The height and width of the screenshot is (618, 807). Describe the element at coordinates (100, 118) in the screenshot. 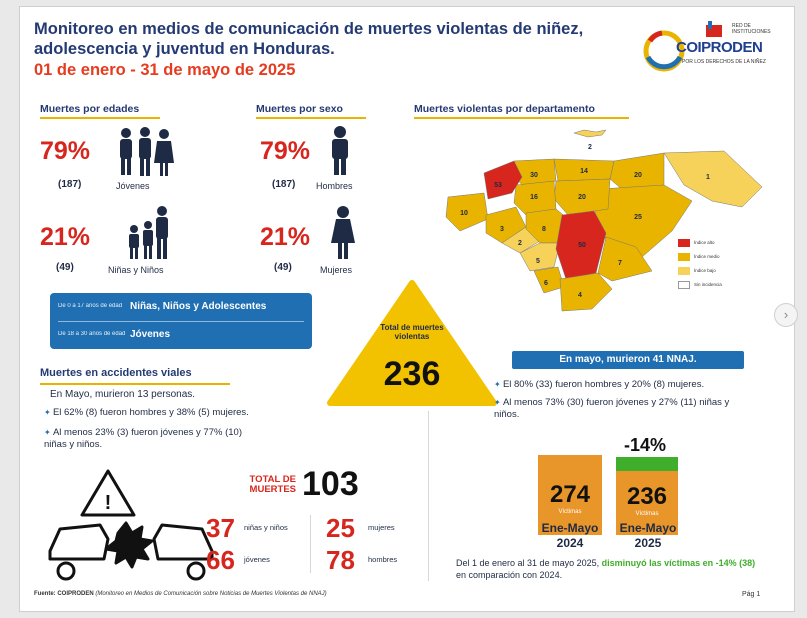

I see `by-age-underline` at that location.